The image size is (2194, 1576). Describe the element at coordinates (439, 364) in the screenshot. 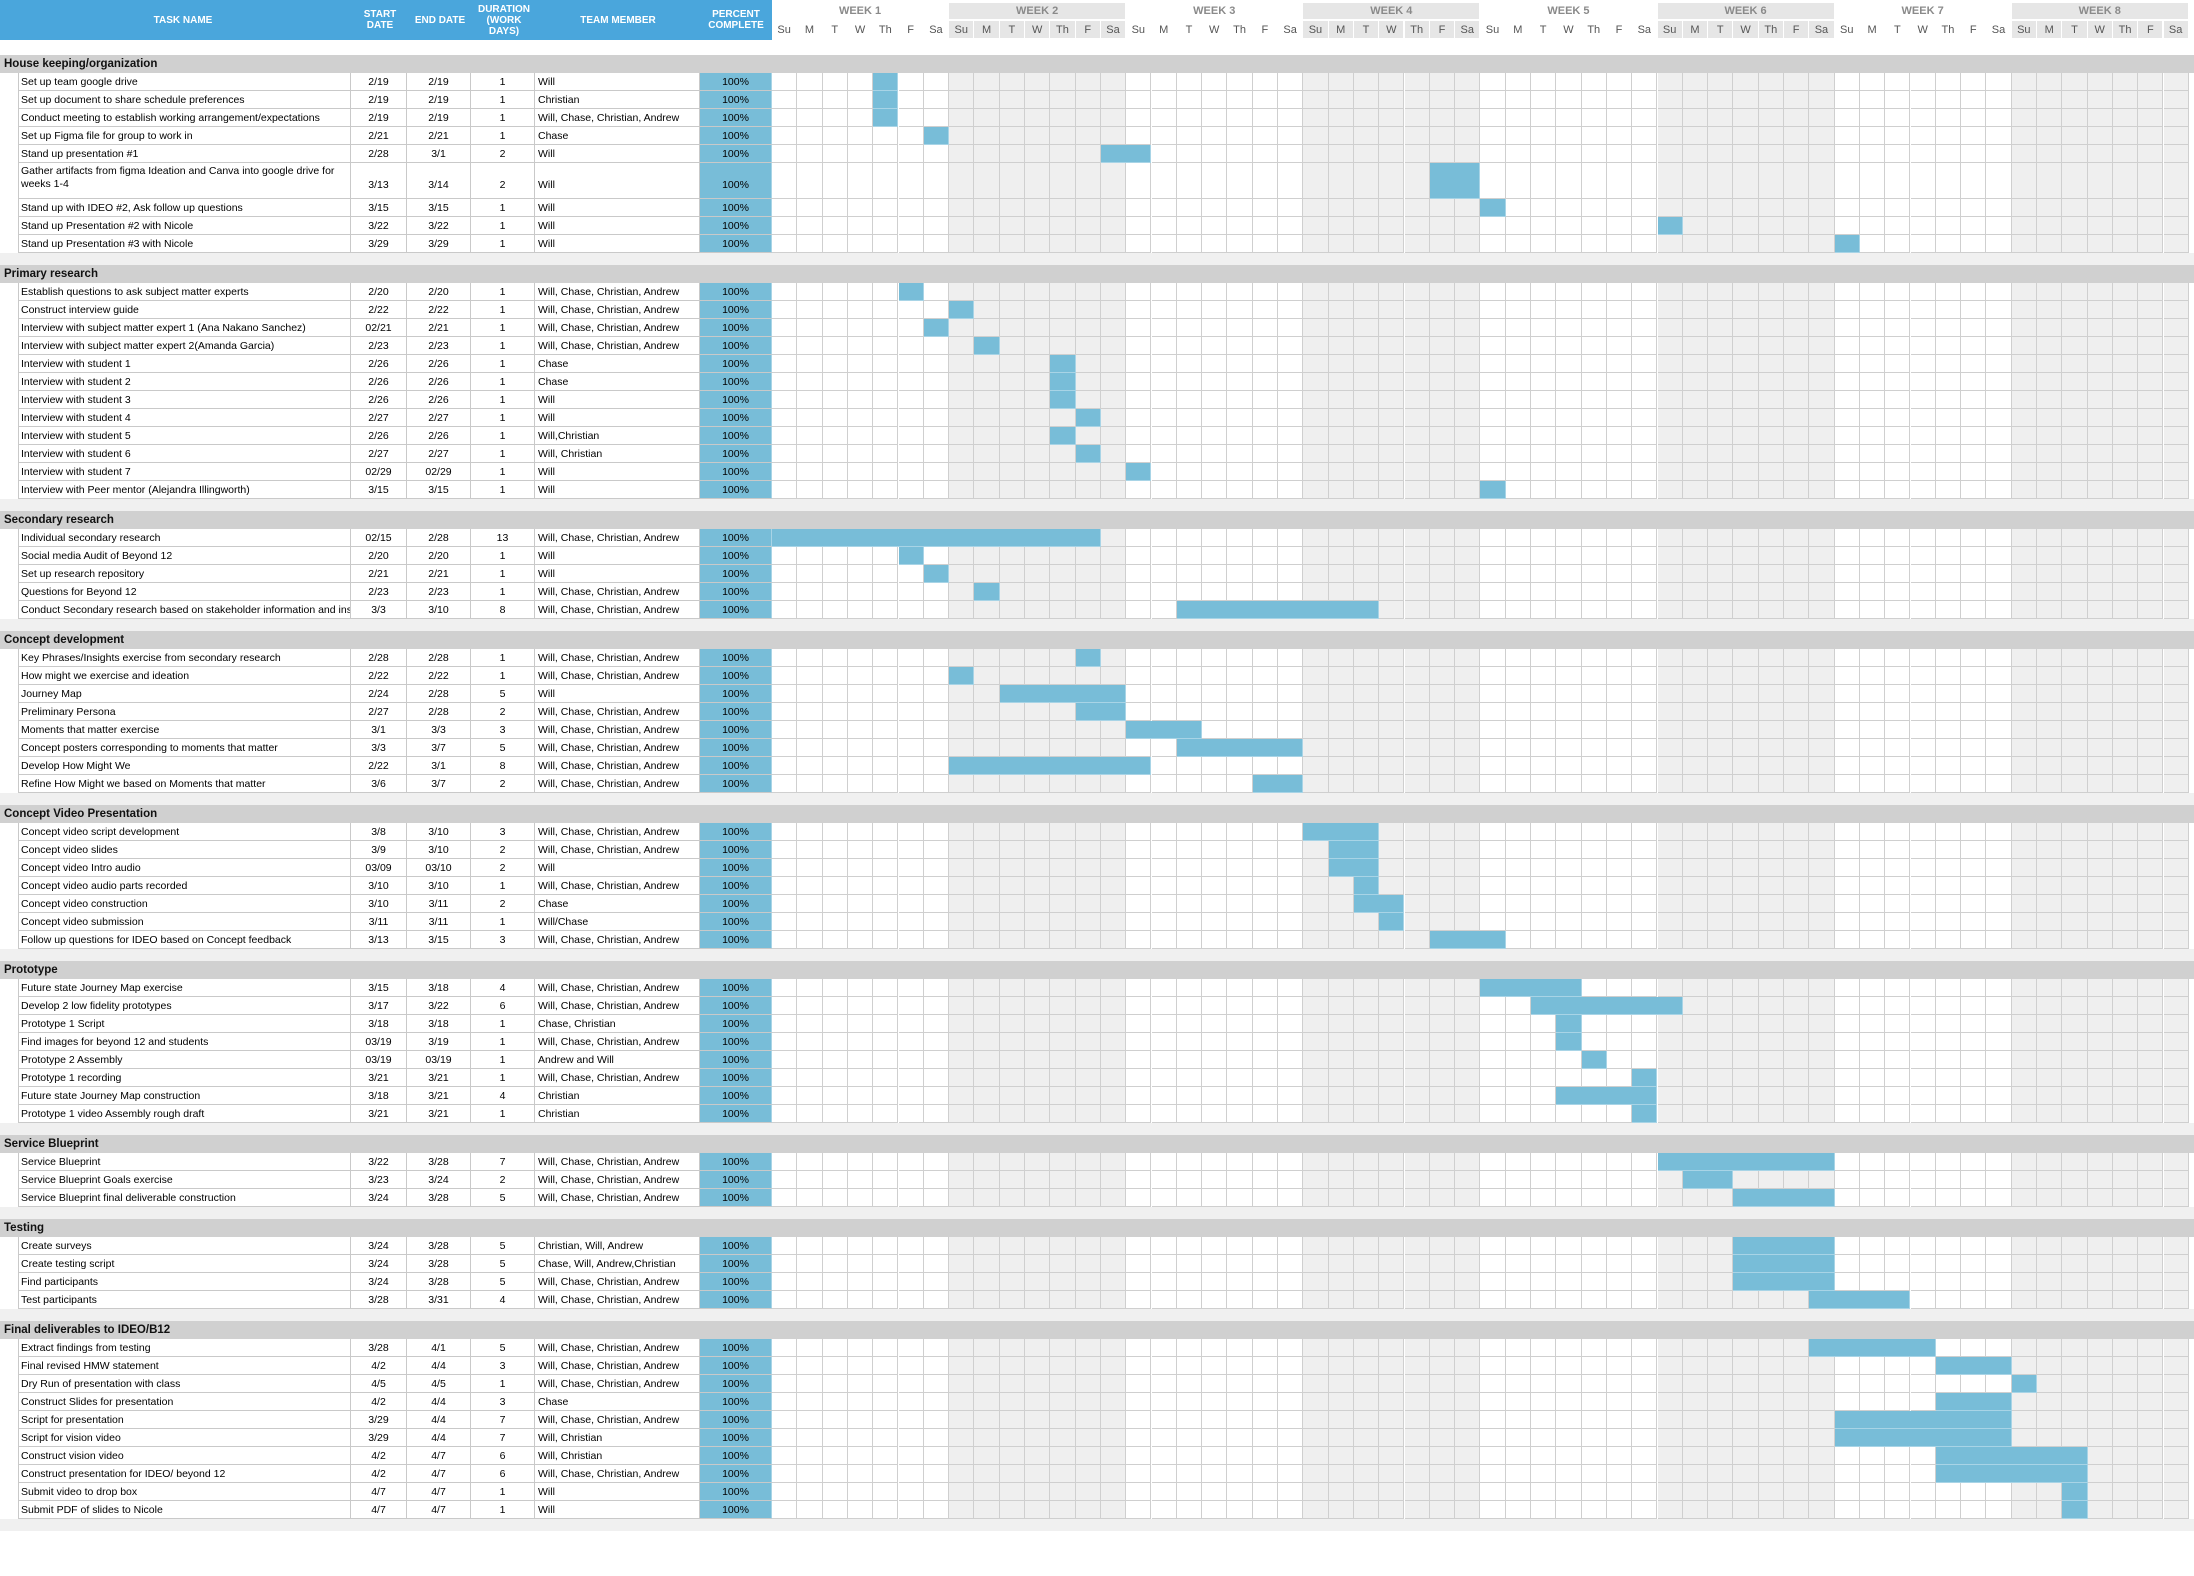

I see `end-date-cell: 2/26` at that location.